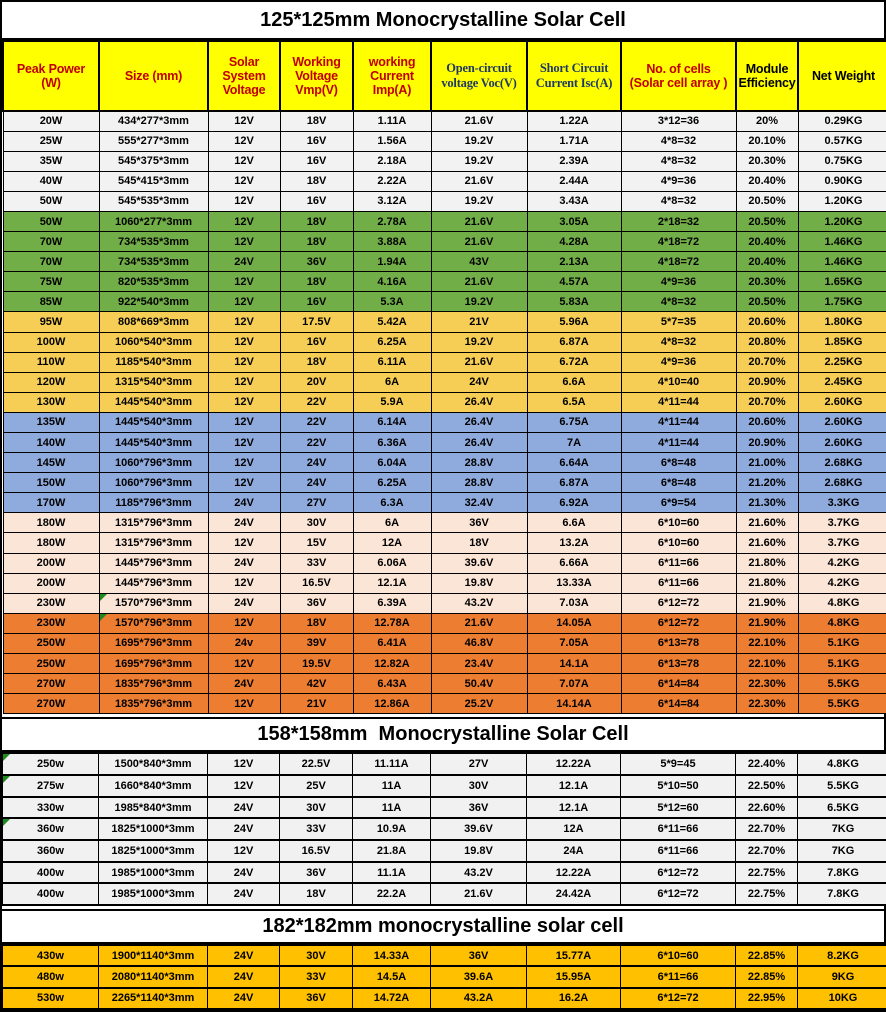 This screenshot has width=886, height=1012. What do you see at coordinates (51, 955) in the screenshot?
I see `cell: 430w` at bounding box center [51, 955].